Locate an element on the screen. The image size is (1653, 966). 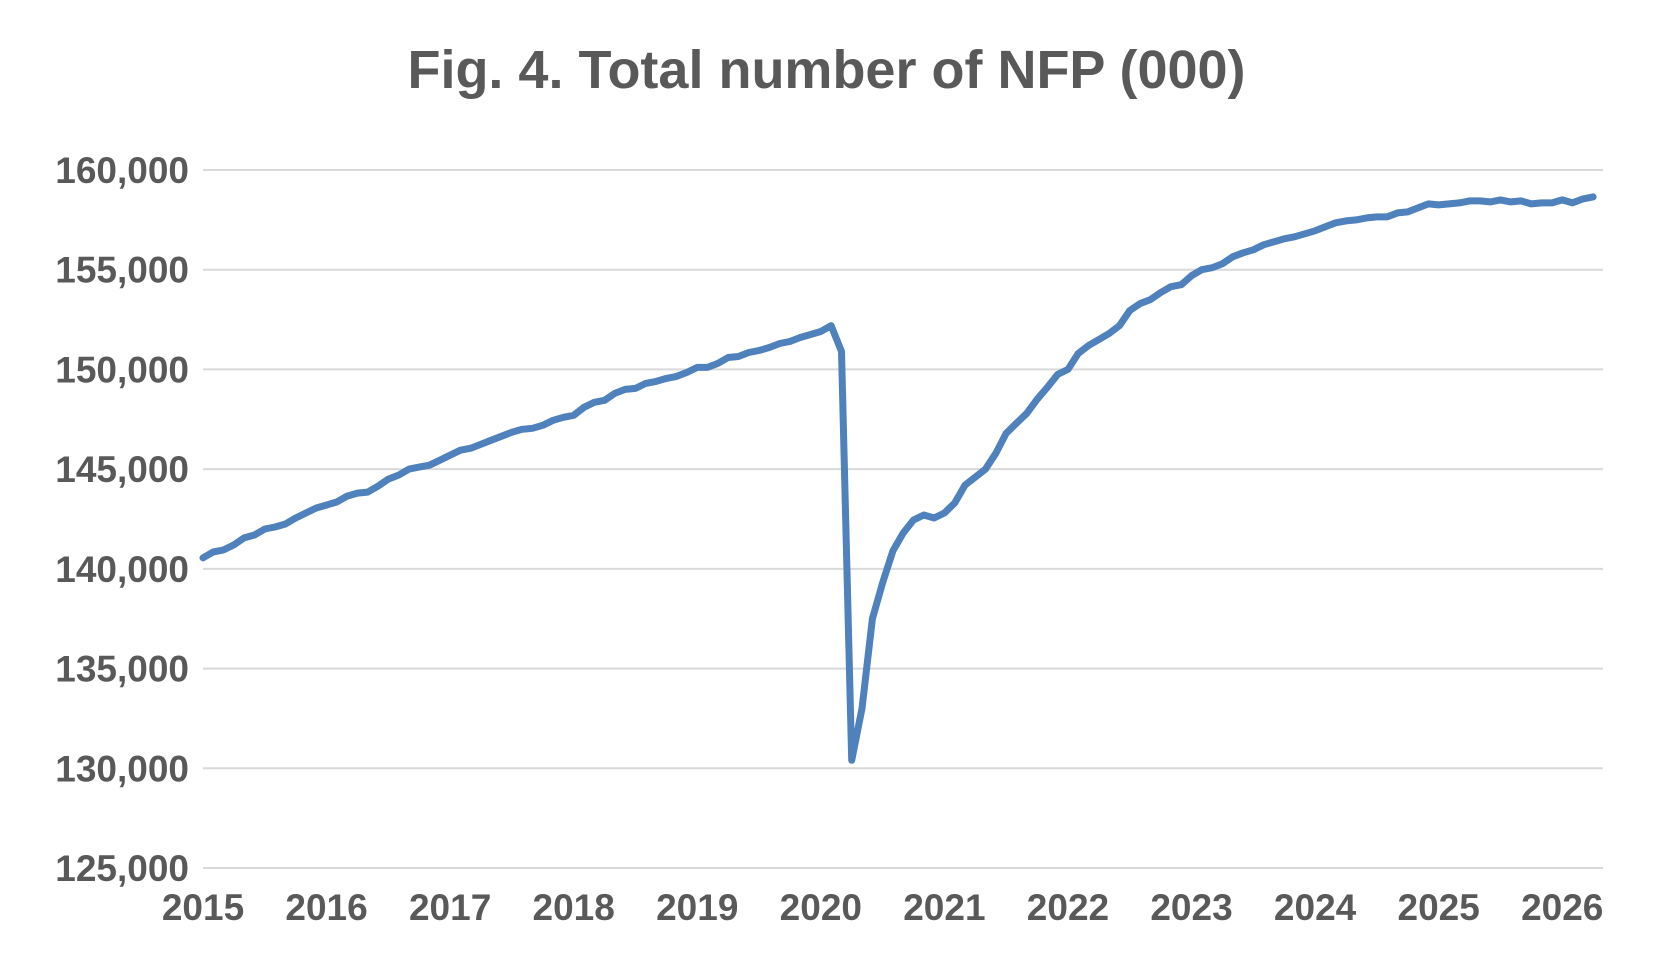
y-tick-label: 135,000 is located at coordinates (122, 669).